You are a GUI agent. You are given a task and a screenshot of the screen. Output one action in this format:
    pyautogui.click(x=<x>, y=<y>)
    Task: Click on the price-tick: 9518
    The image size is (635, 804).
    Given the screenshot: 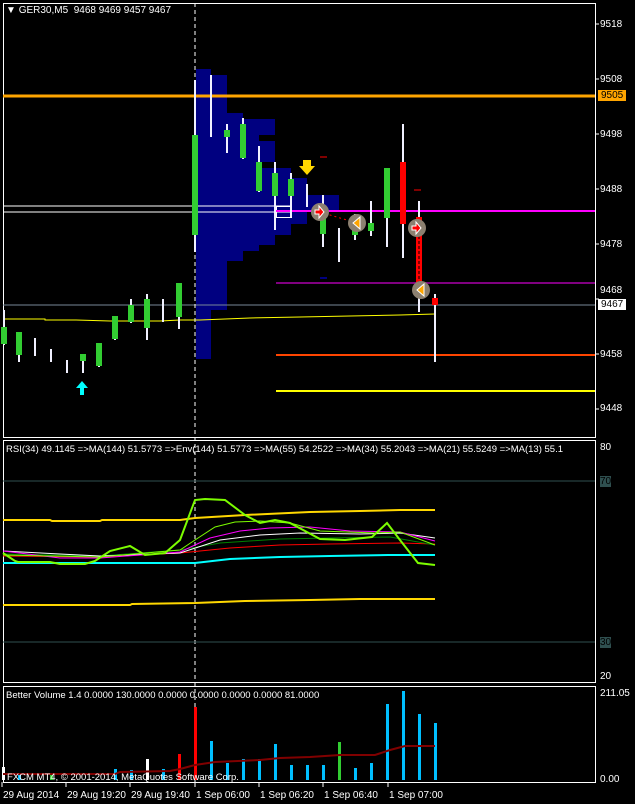 What is the action you would take?
    pyautogui.click(x=611, y=24)
    